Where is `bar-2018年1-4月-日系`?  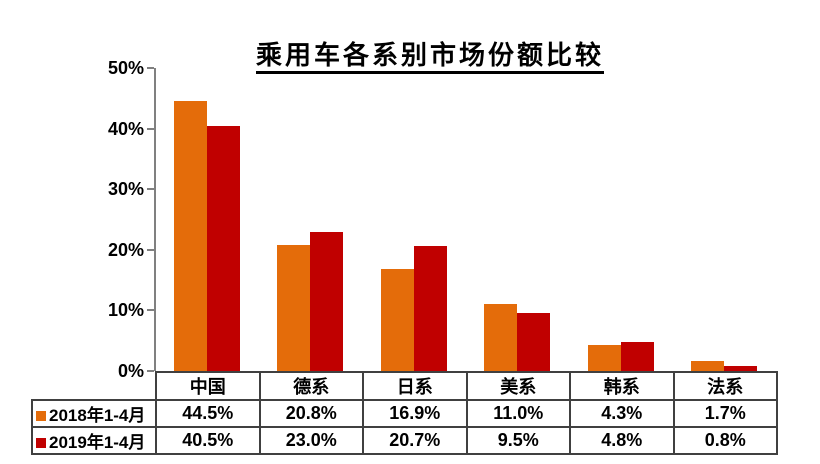
bar-2018年1-4月-日系 is located at coordinates (397, 319).